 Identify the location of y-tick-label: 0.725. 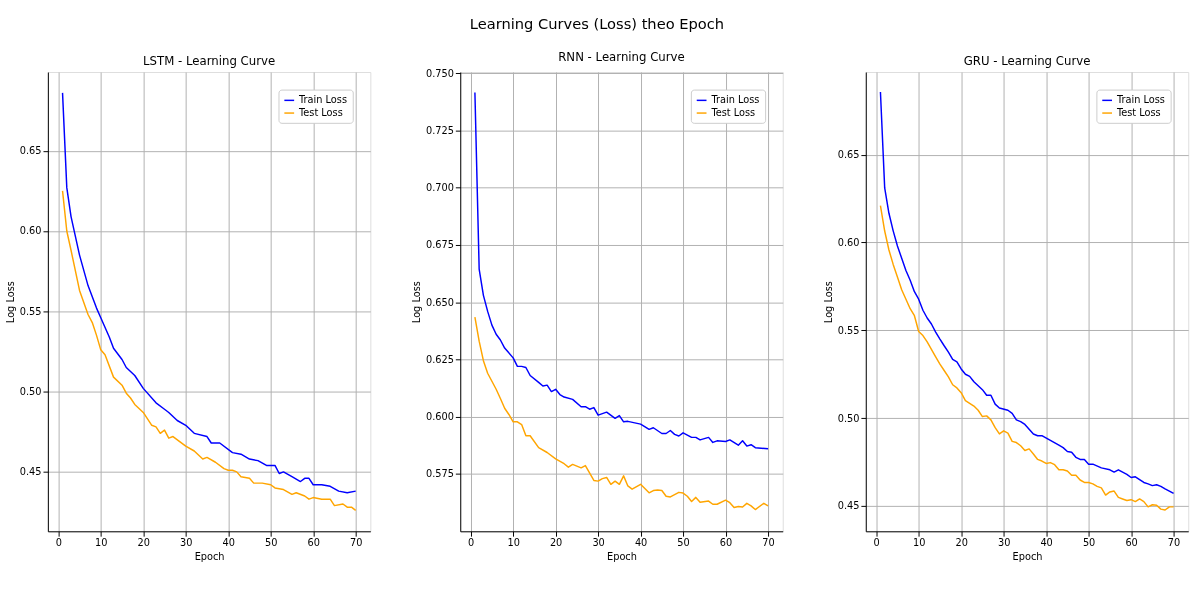
(439, 130).